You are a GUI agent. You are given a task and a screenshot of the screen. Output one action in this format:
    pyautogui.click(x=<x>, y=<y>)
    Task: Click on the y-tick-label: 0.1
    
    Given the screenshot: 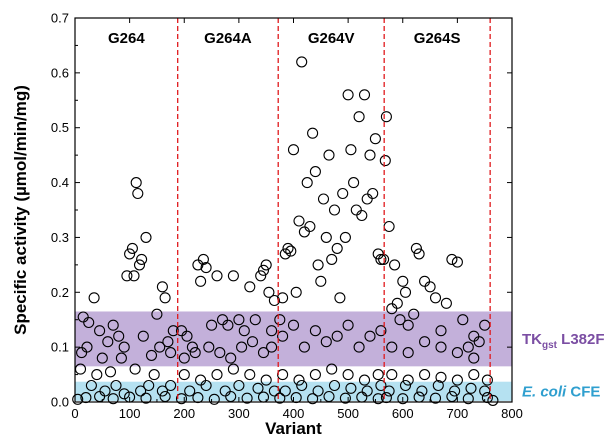 What is the action you would take?
    pyautogui.click(x=60, y=347)
    